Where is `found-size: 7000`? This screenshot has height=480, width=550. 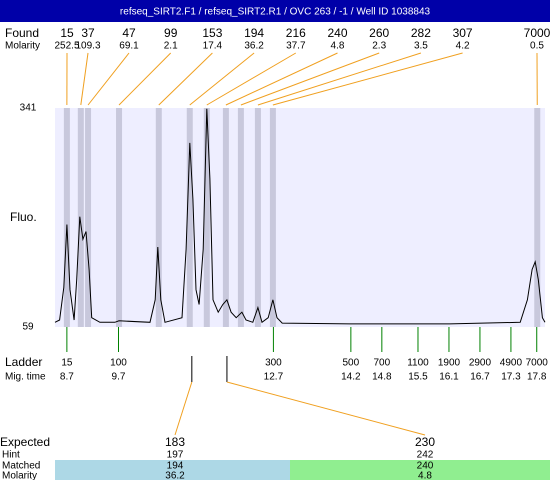 found-size: 7000 is located at coordinates (537, 33).